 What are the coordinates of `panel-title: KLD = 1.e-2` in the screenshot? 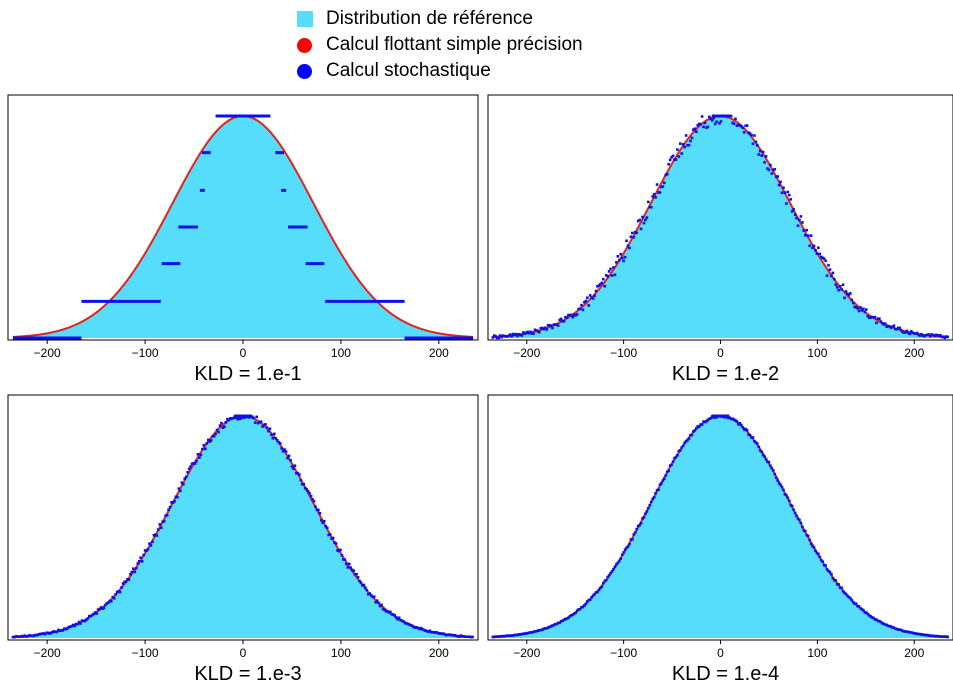 It's located at (725, 374).